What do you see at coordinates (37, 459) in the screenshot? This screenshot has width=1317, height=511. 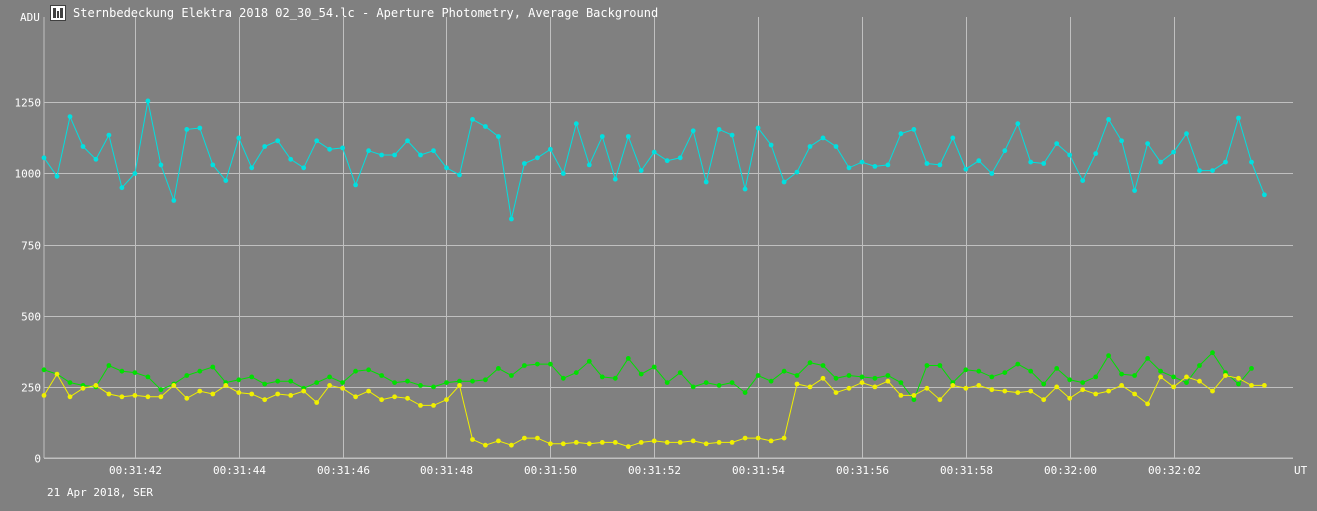 I see `y-tick-label: 0` at bounding box center [37, 459].